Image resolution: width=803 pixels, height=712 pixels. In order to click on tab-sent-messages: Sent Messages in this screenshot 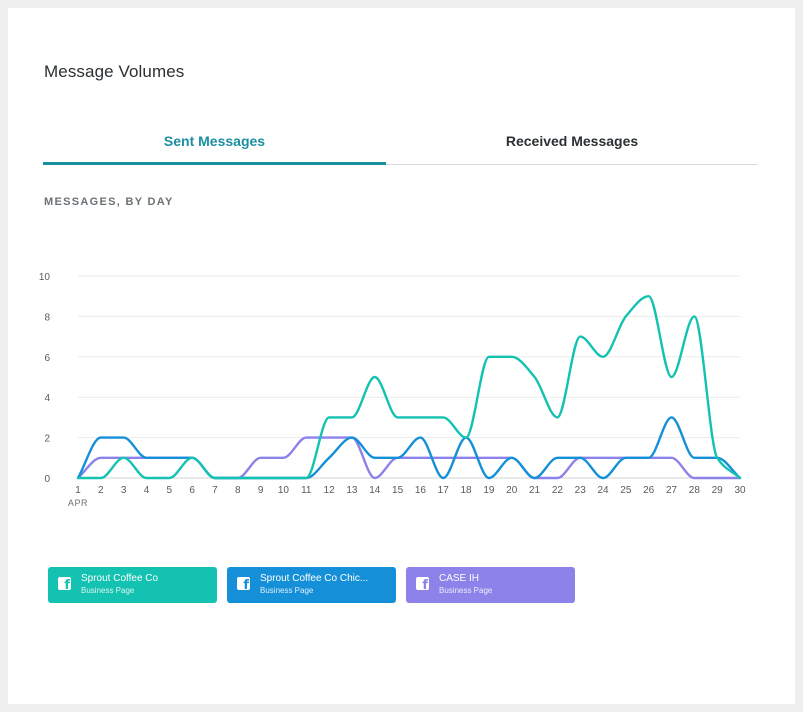, I will do `click(214, 145)`.